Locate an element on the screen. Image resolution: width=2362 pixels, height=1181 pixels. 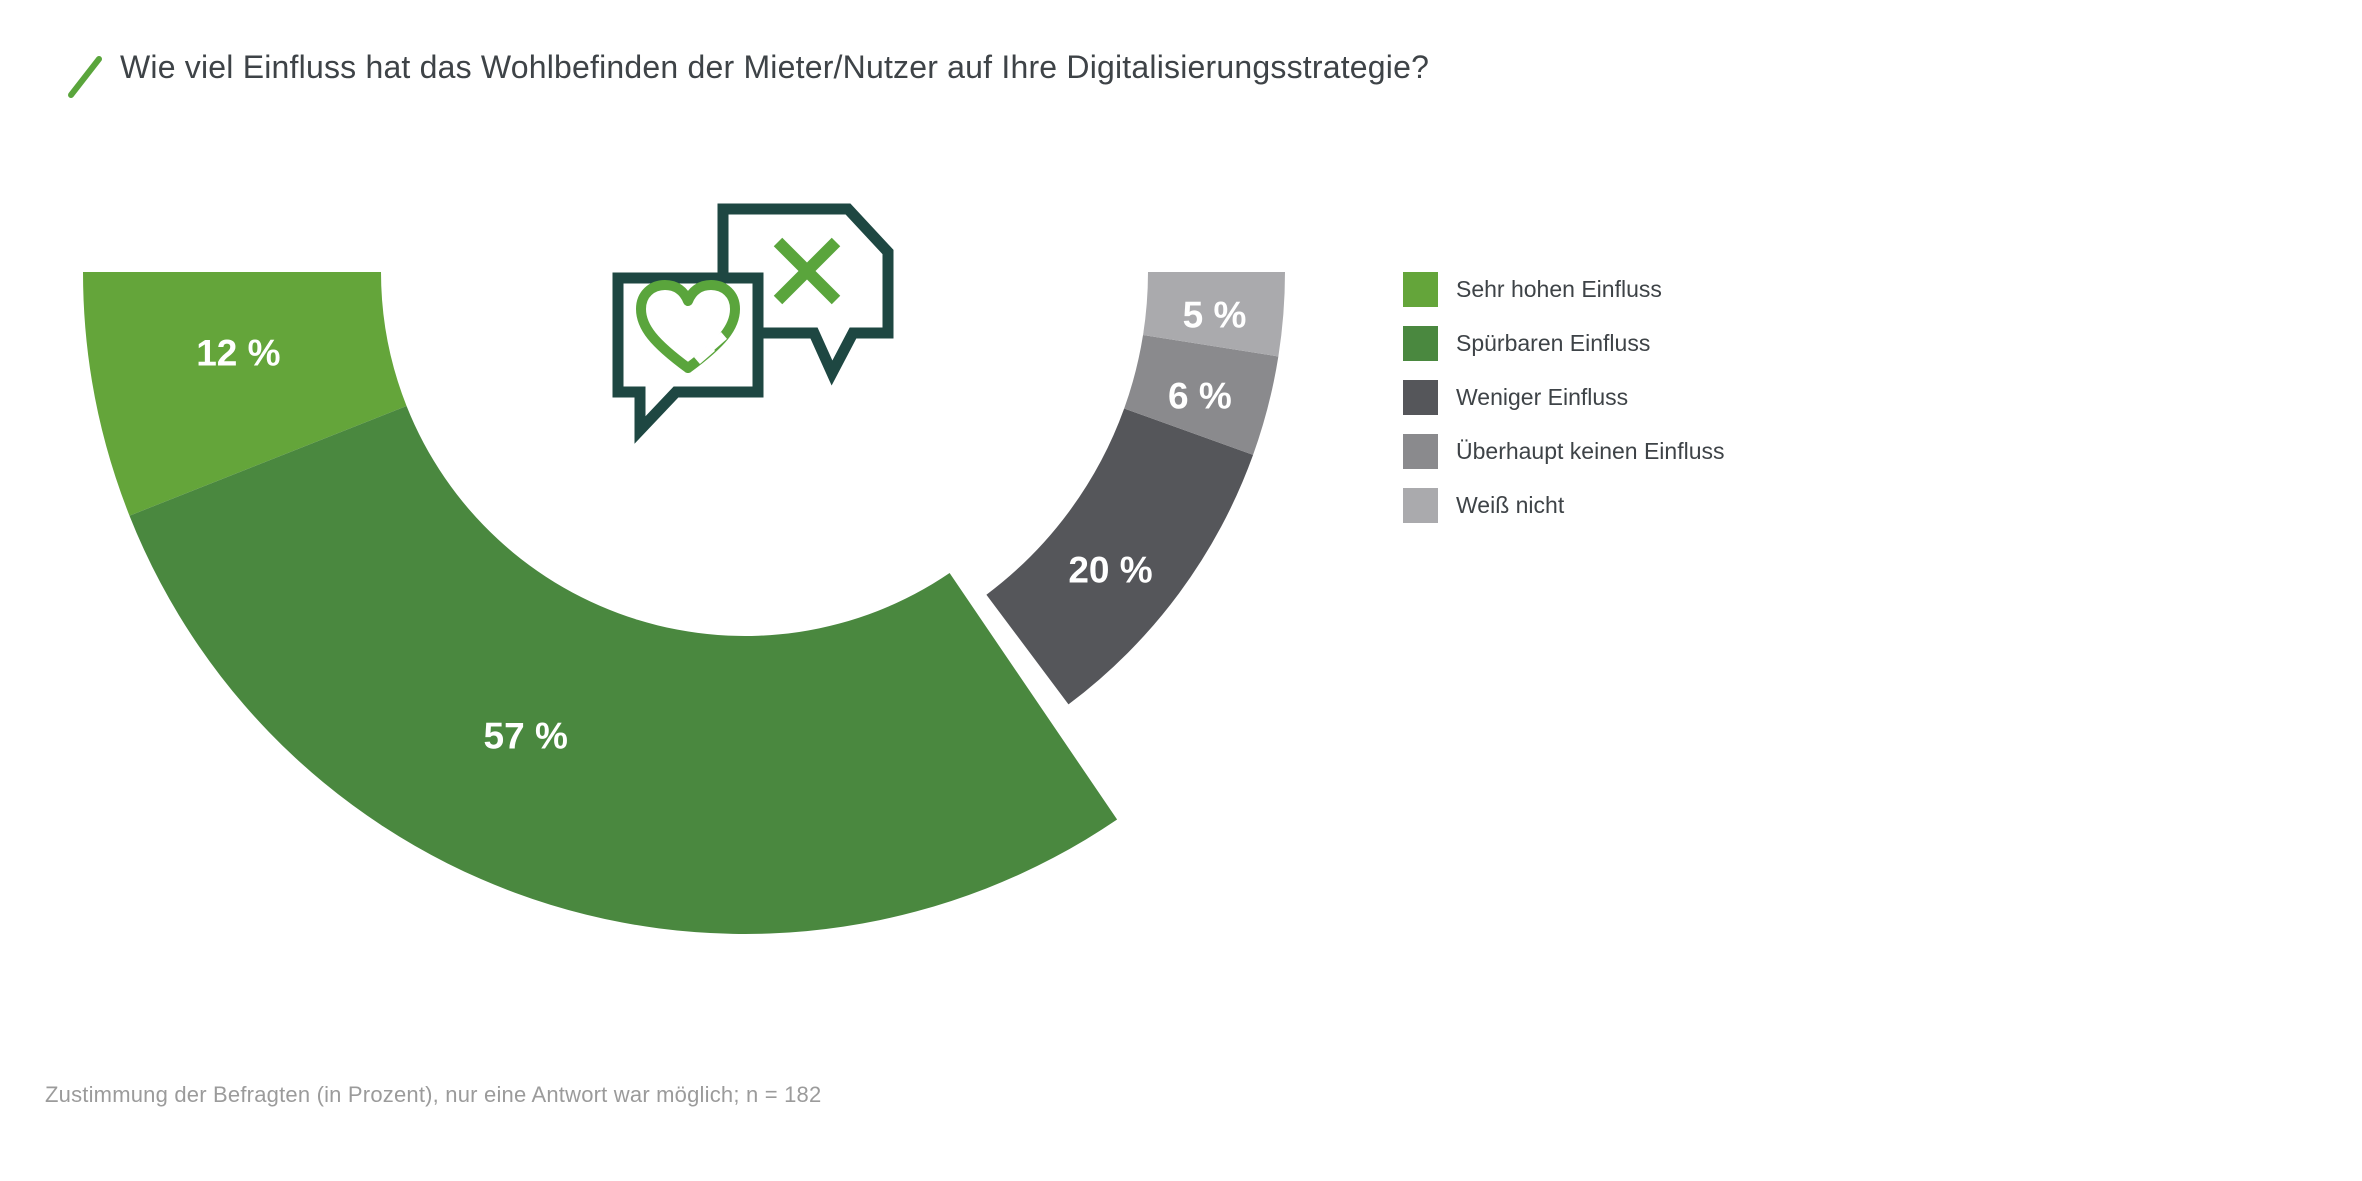
chat-bubble-heart-icon is located at coordinates (688, 358).